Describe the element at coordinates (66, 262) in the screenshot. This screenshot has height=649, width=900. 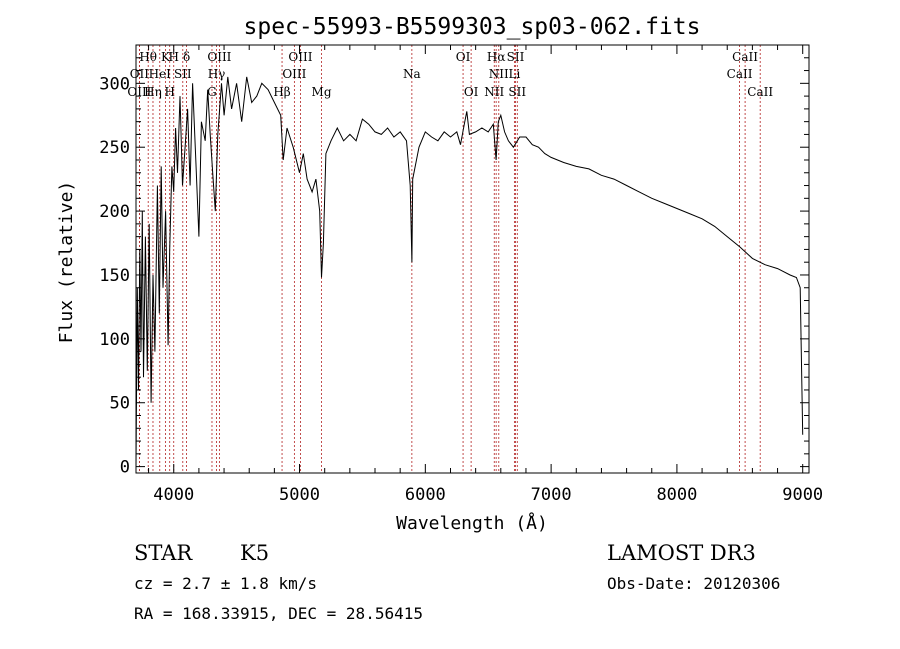
I see `y-axis-label: Flux (relative)` at that location.